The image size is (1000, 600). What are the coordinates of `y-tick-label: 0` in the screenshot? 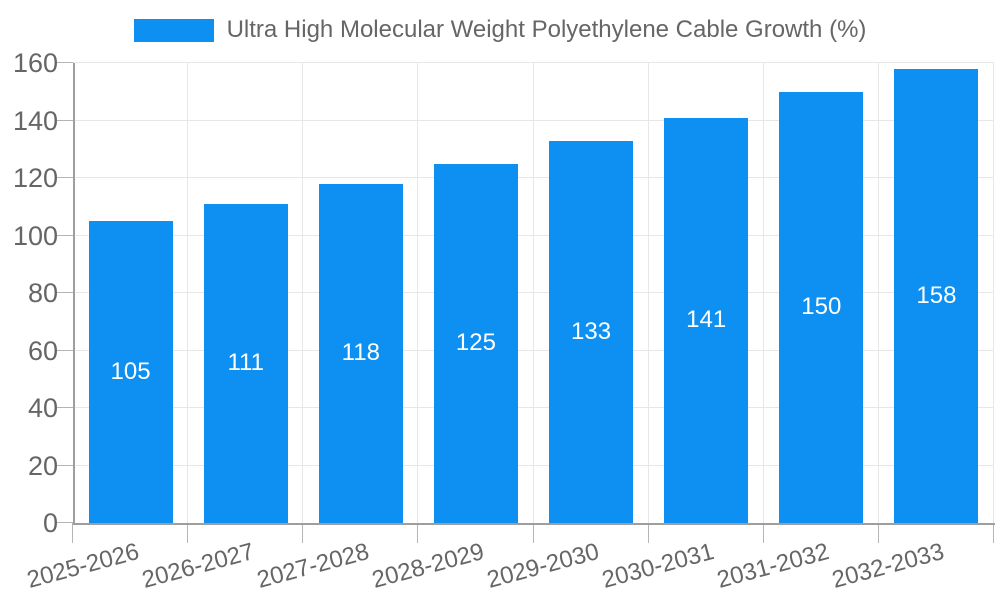 It's located at (50, 523).